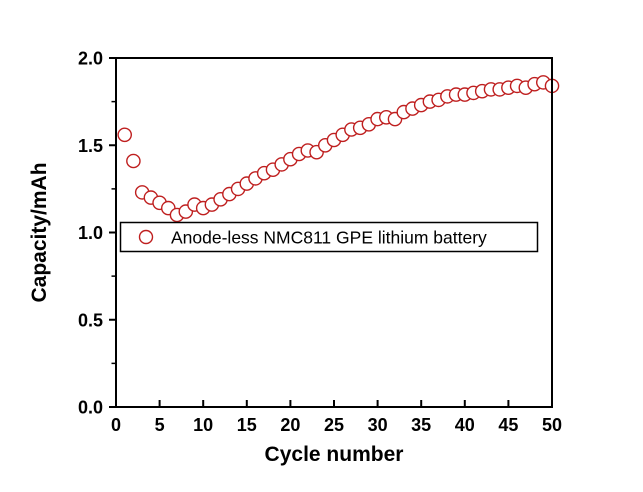 This screenshot has height=492, width=643. I want to click on legend: Anode-less NMC811 GPE lithium battery, so click(329, 237).